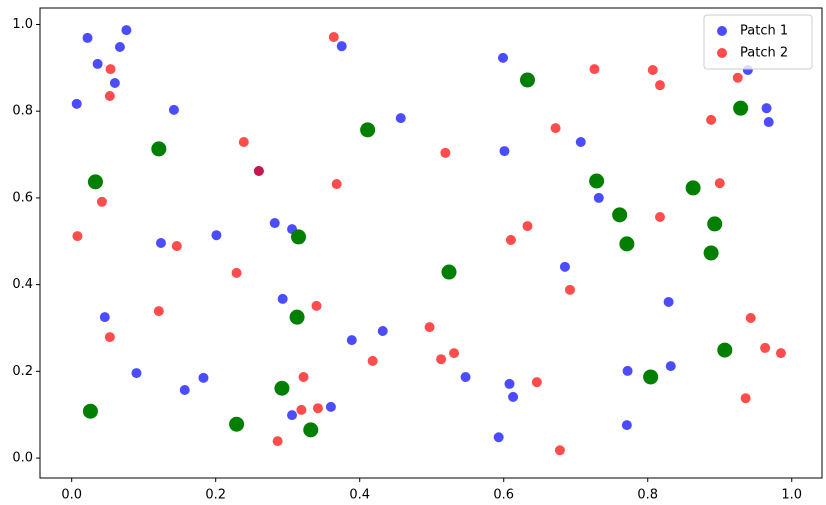  I want to click on y-tick-label: 1.0, so click(22, 24).